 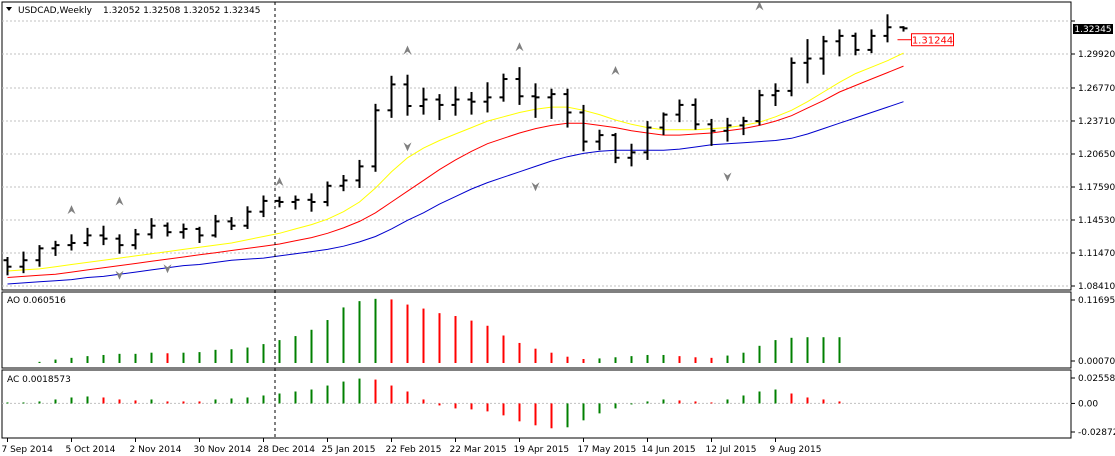 What do you see at coordinates (414, 450) in the screenshot?
I see `x-axis-label: 22 Feb 2015` at bounding box center [414, 450].